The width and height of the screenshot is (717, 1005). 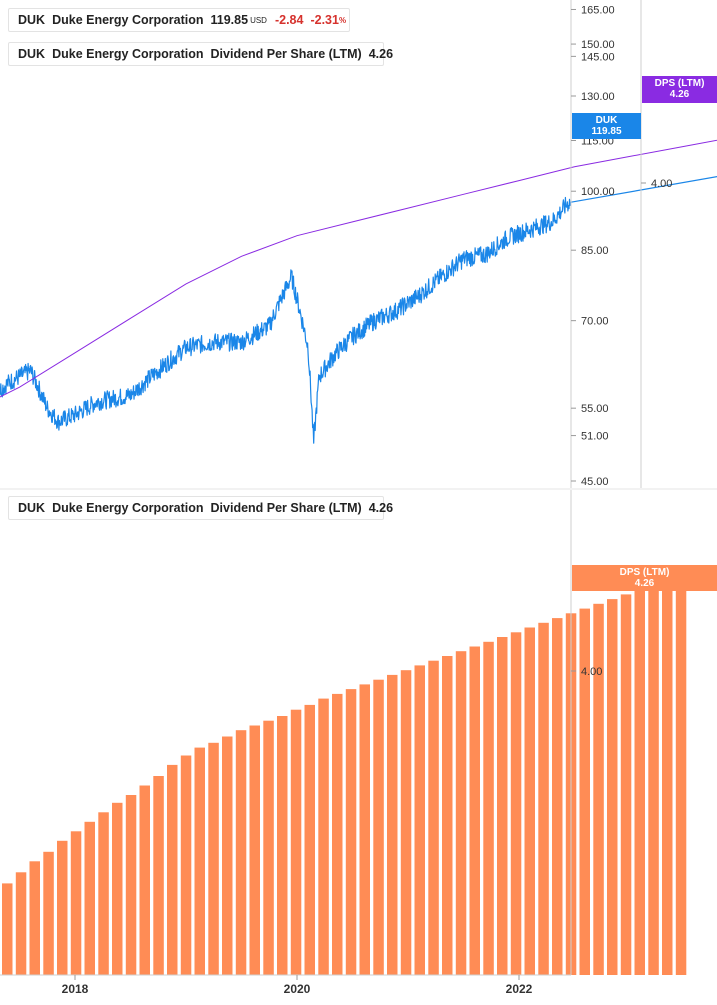 I want to click on dividend-axis: 4.00, so click(x=586, y=732).